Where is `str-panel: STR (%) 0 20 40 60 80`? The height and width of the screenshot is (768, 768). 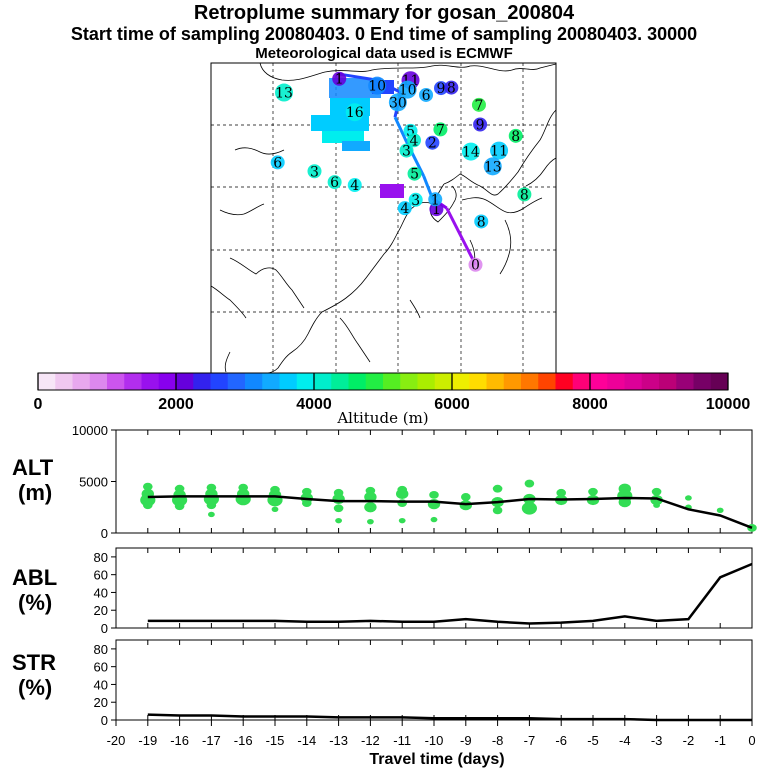 str-panel: STR (%) 0 20 40 60 80 is located at coordinates (382, 683).